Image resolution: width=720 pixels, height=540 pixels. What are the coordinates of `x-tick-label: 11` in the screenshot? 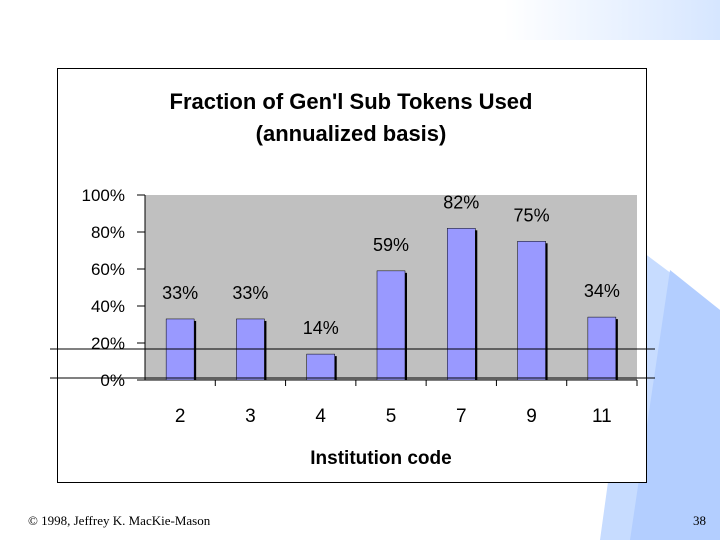 It's located at (602, 416).